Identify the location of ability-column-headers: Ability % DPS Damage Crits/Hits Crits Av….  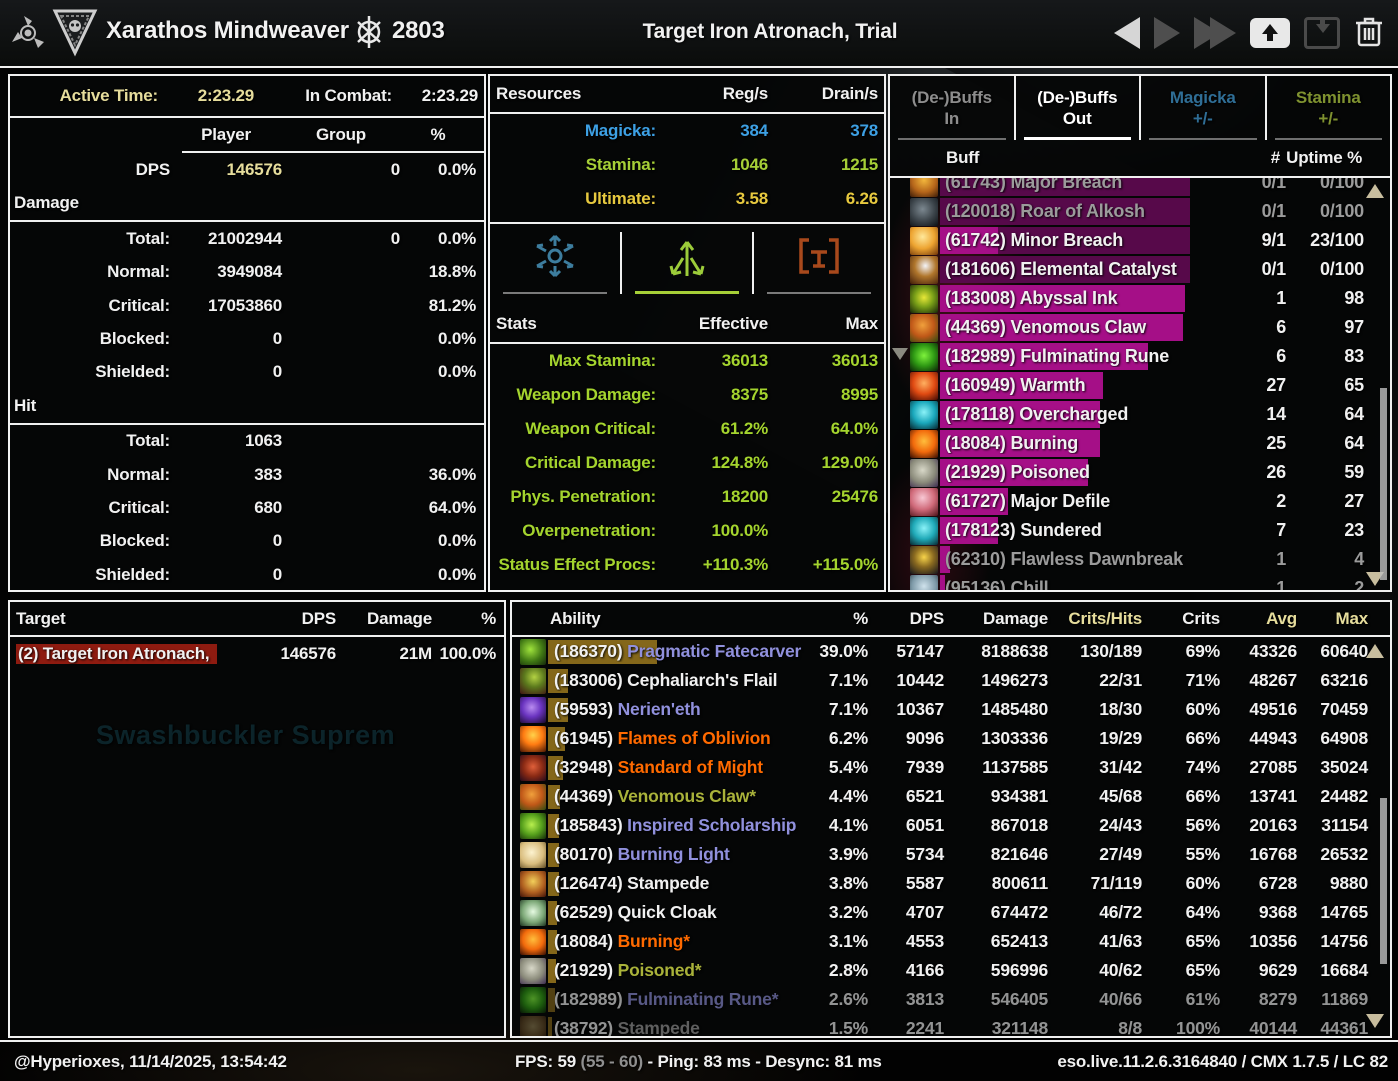
(951, 618).